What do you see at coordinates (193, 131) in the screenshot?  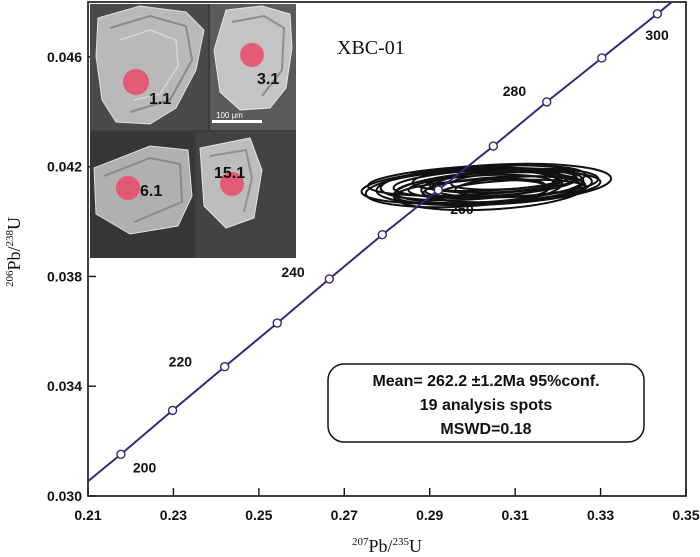 I see `cathodoluminescence-inset: 1.1 3.1 100 μm 6.1 15.1` at bounding box center [193, 131].